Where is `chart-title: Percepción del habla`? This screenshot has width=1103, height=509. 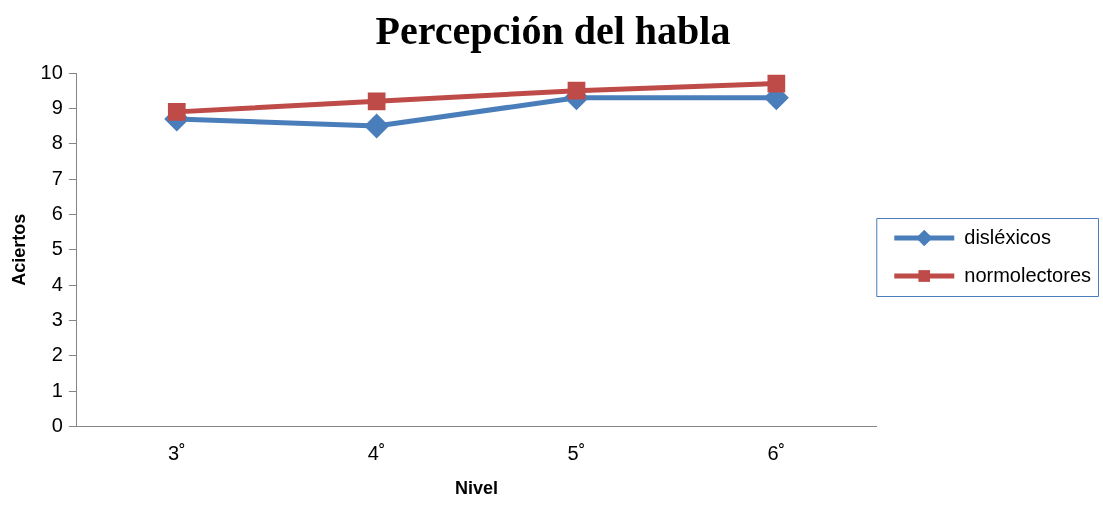
chart-title: Percepción del habla is located at coordinates (553, 31).